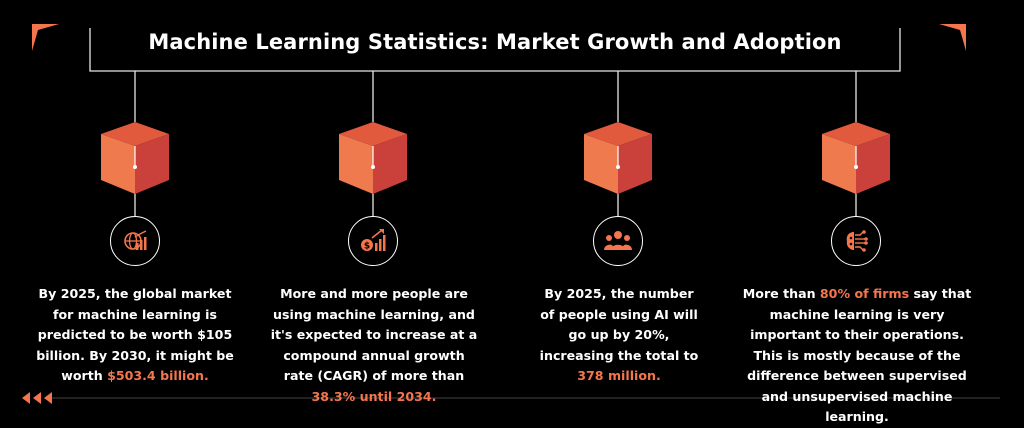  What do you see at coordinates (158, 375) in the screenshot?
I see `stat-1-highlight: $503.4 billion.` at bounding box center [158, 375].